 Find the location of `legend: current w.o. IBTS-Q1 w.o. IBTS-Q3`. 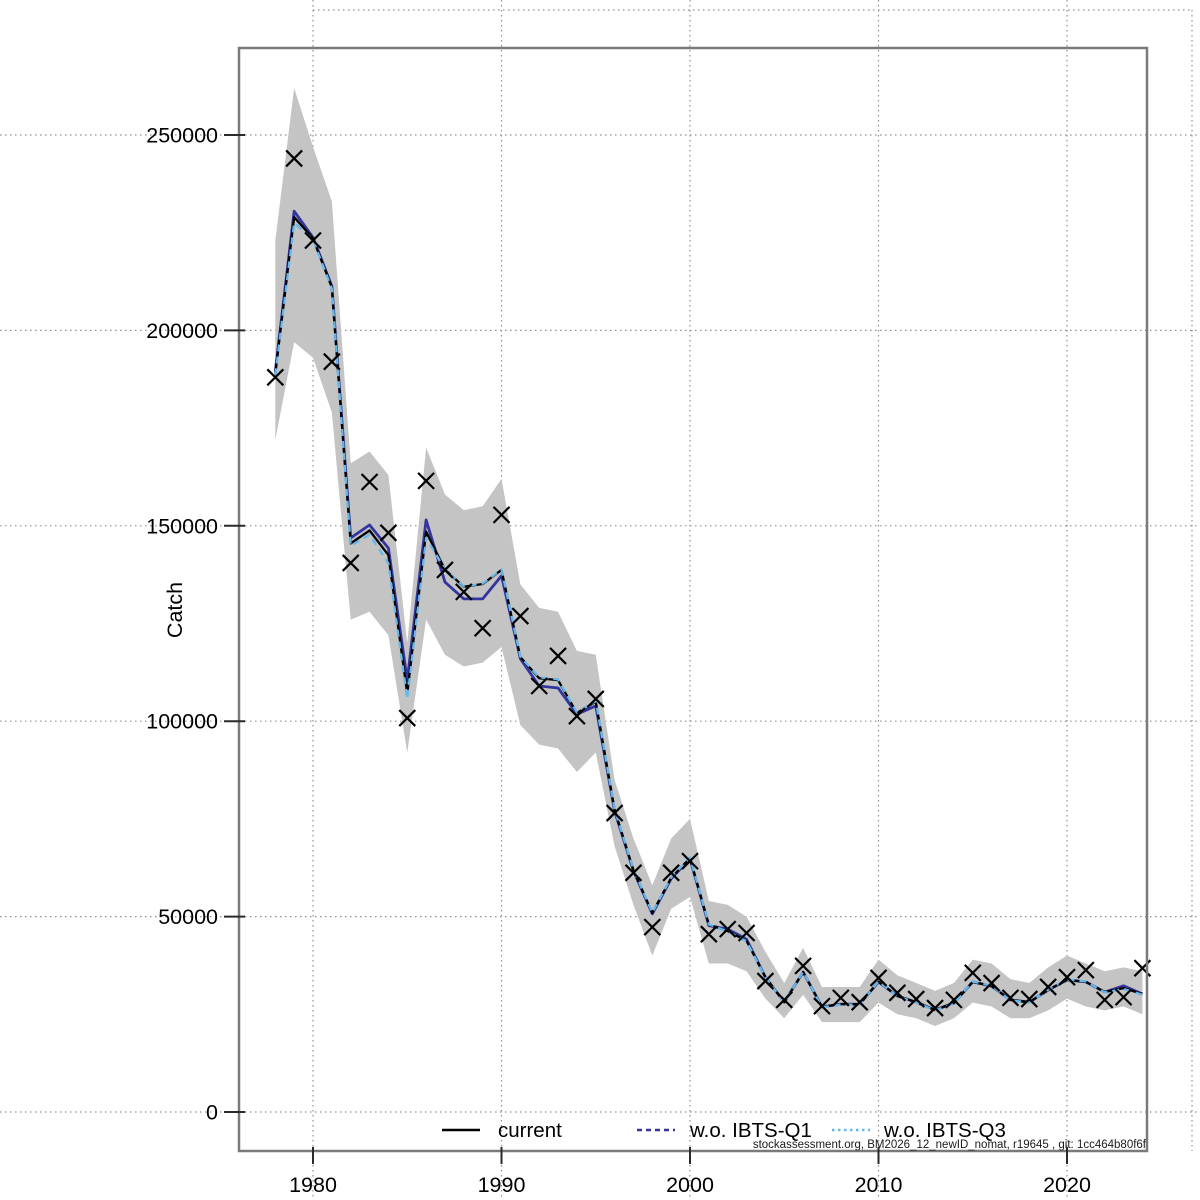

legend: current w.o. IBTS-Q1 w.o. IBTS-Q3 is located at coordinates (724, 1130).